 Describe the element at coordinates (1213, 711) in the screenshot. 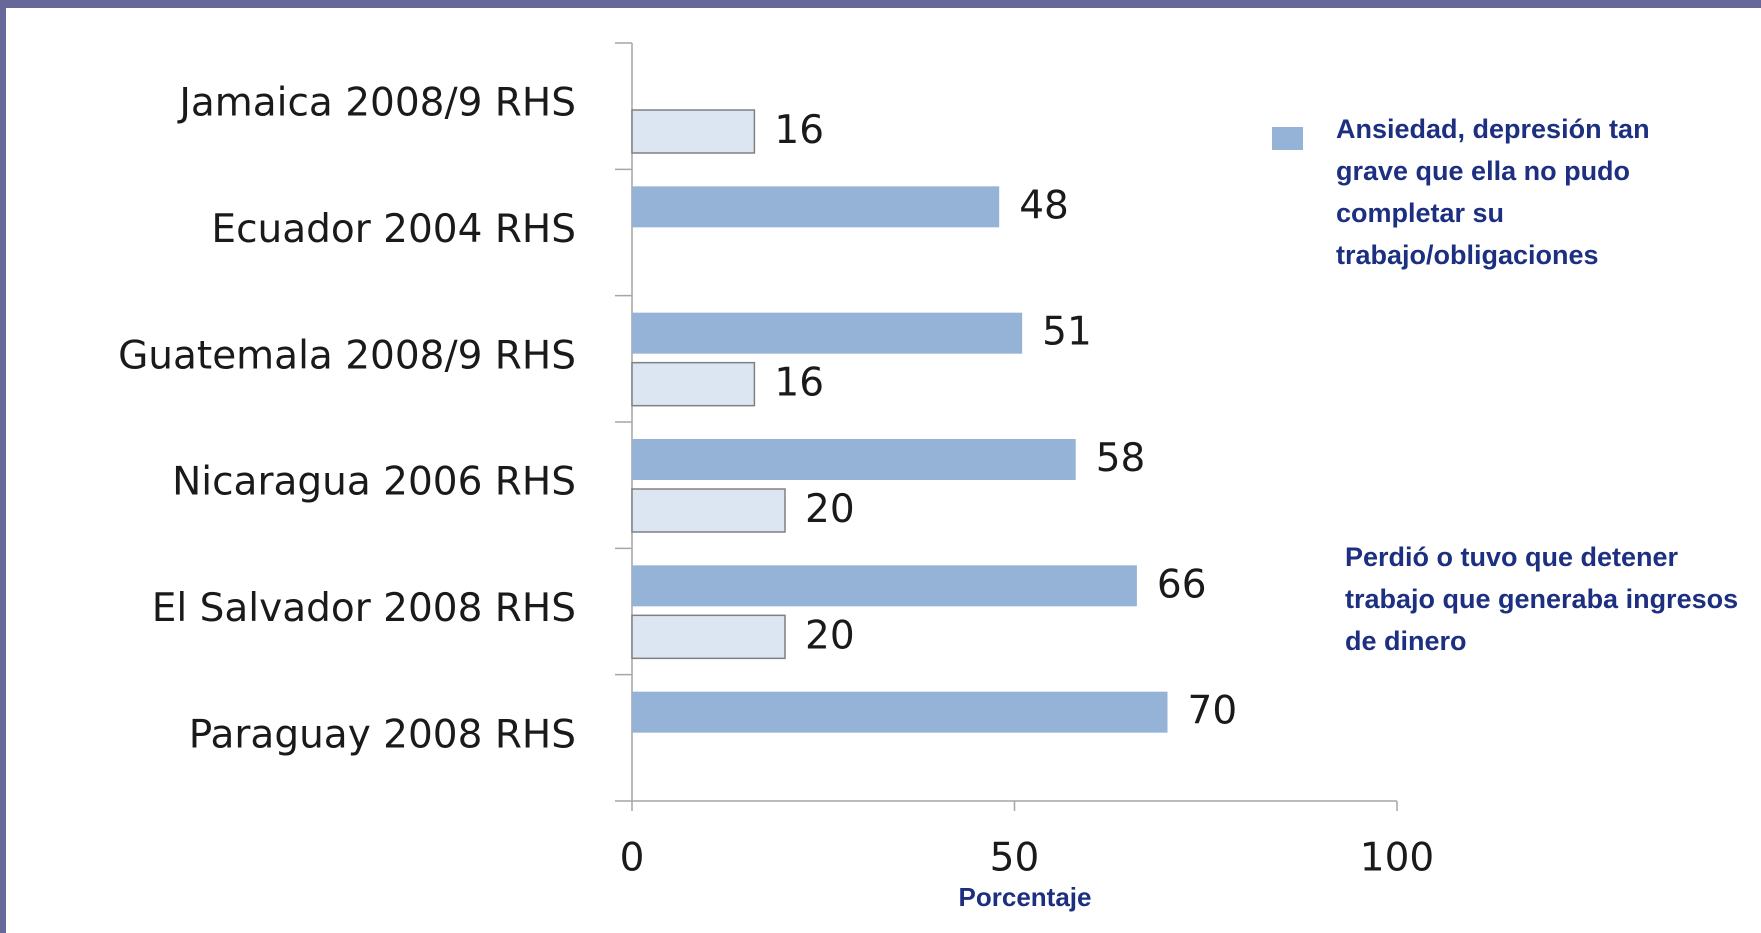

I see `value-label: 70` at that location.